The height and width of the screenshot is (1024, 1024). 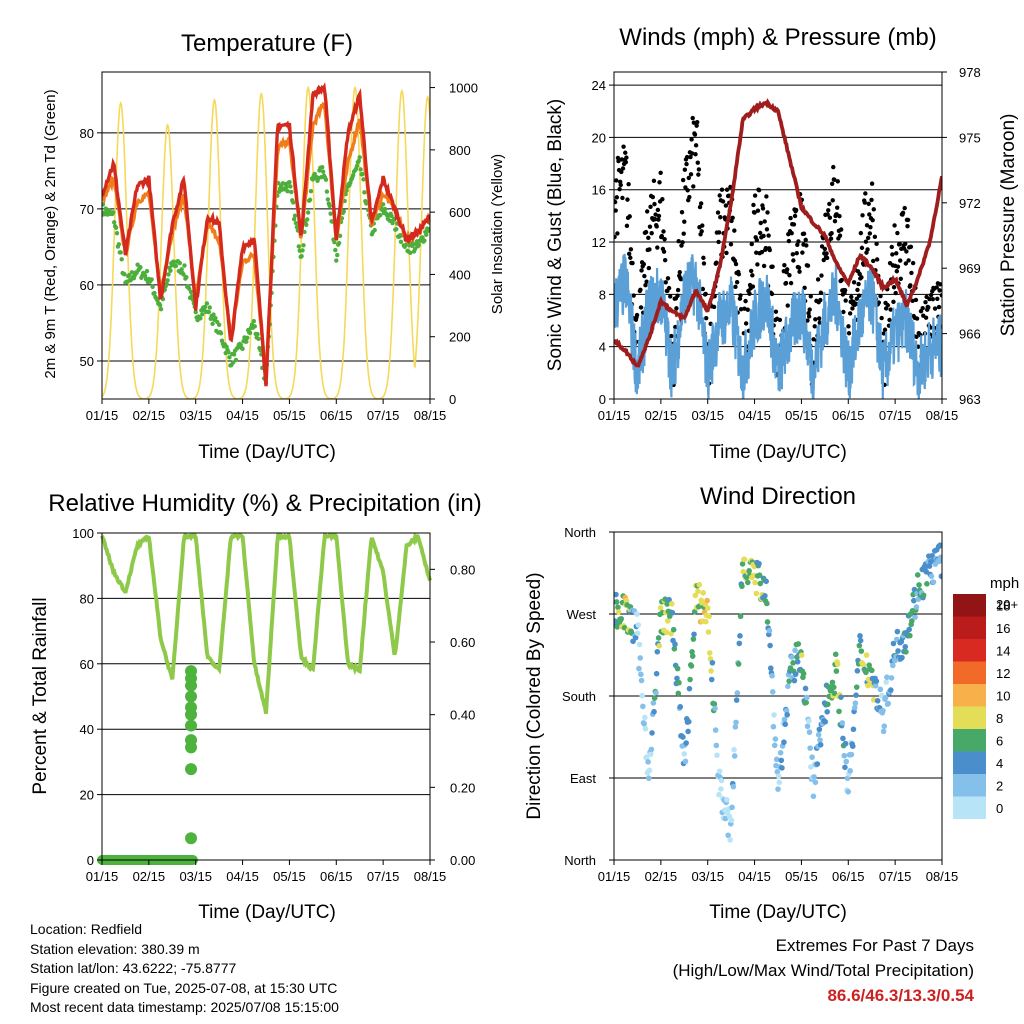 I want to click on temp-9m-line, so click(x=266, y=239).